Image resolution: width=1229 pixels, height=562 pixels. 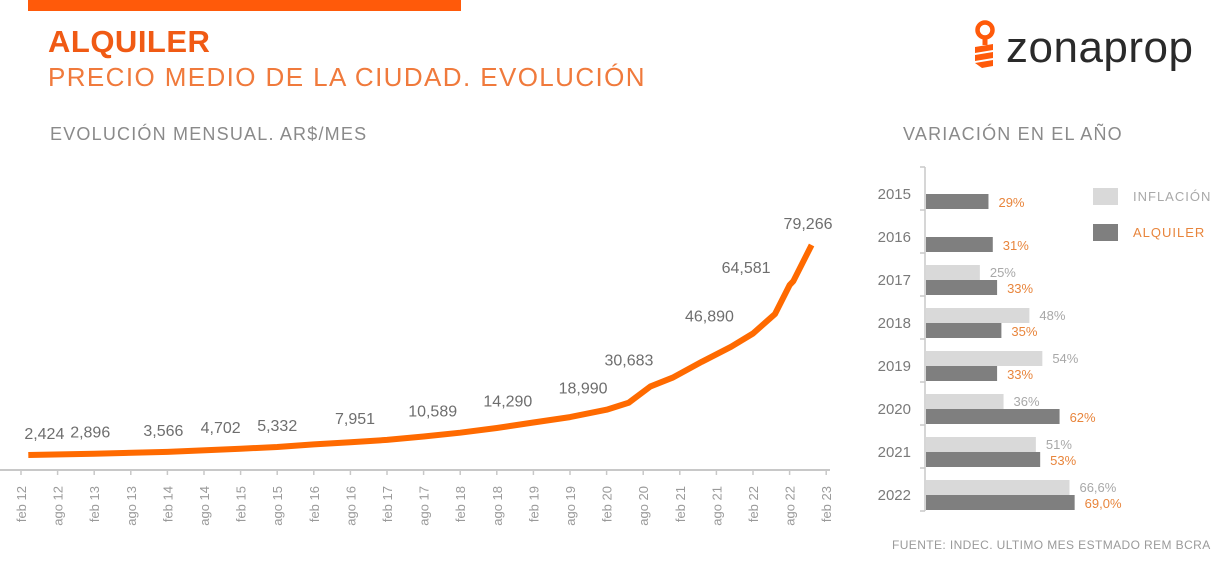 I want to click on legend-swatch-alquiler, so click(x=1105, y=232).